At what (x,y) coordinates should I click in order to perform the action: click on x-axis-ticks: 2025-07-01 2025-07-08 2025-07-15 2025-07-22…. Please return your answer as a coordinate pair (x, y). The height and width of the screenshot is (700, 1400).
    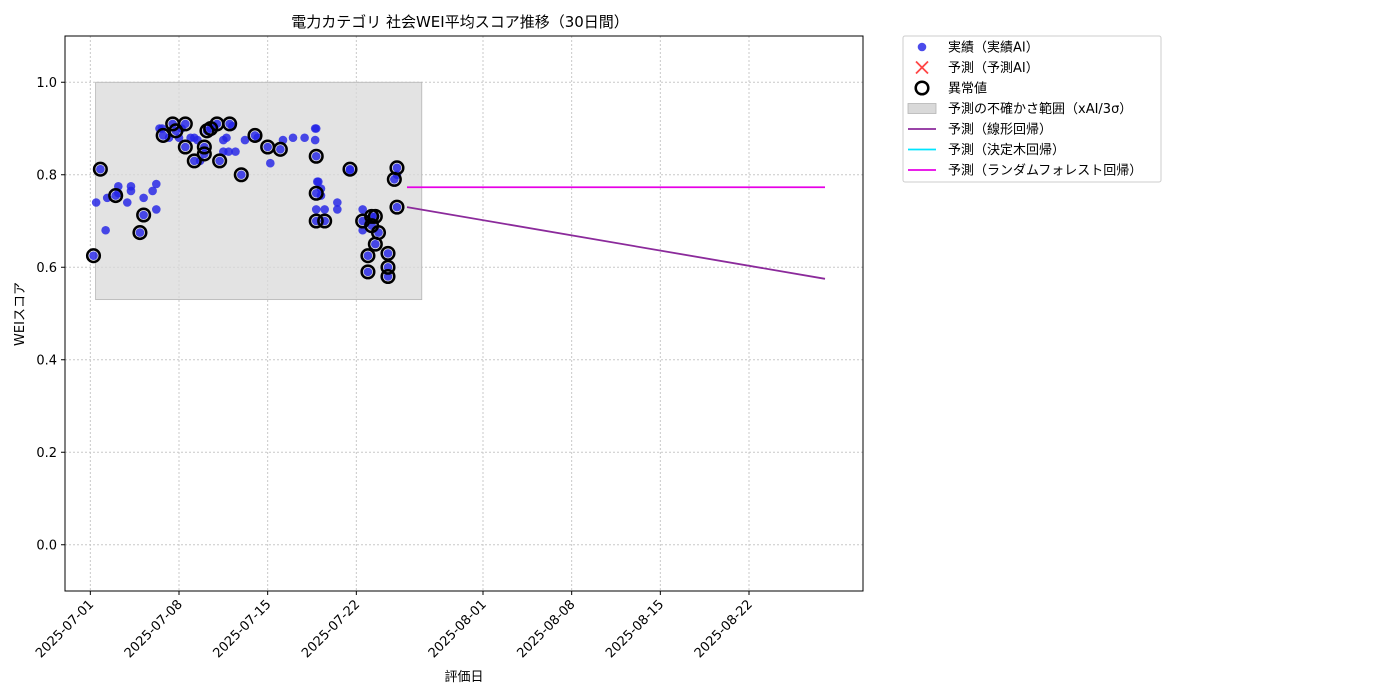
    Looking at the image, I should click on (394, 626).